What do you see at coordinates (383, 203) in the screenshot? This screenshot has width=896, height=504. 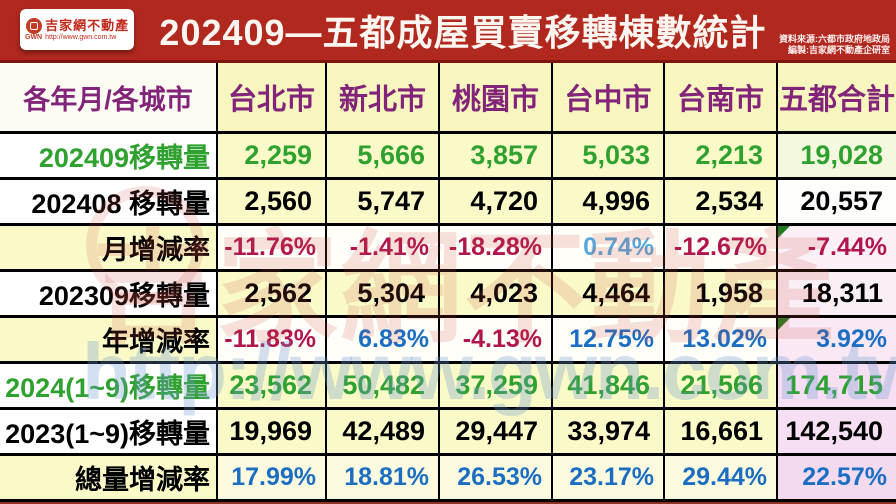 I see `value-cell: 5,747` at bounding box center [383, 203].